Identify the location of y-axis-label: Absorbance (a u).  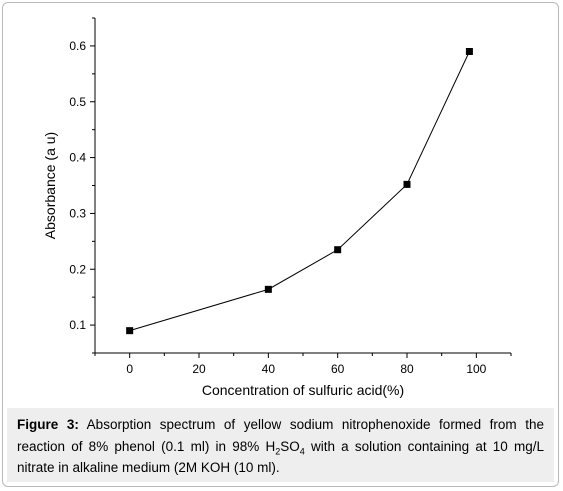
(50, 185).